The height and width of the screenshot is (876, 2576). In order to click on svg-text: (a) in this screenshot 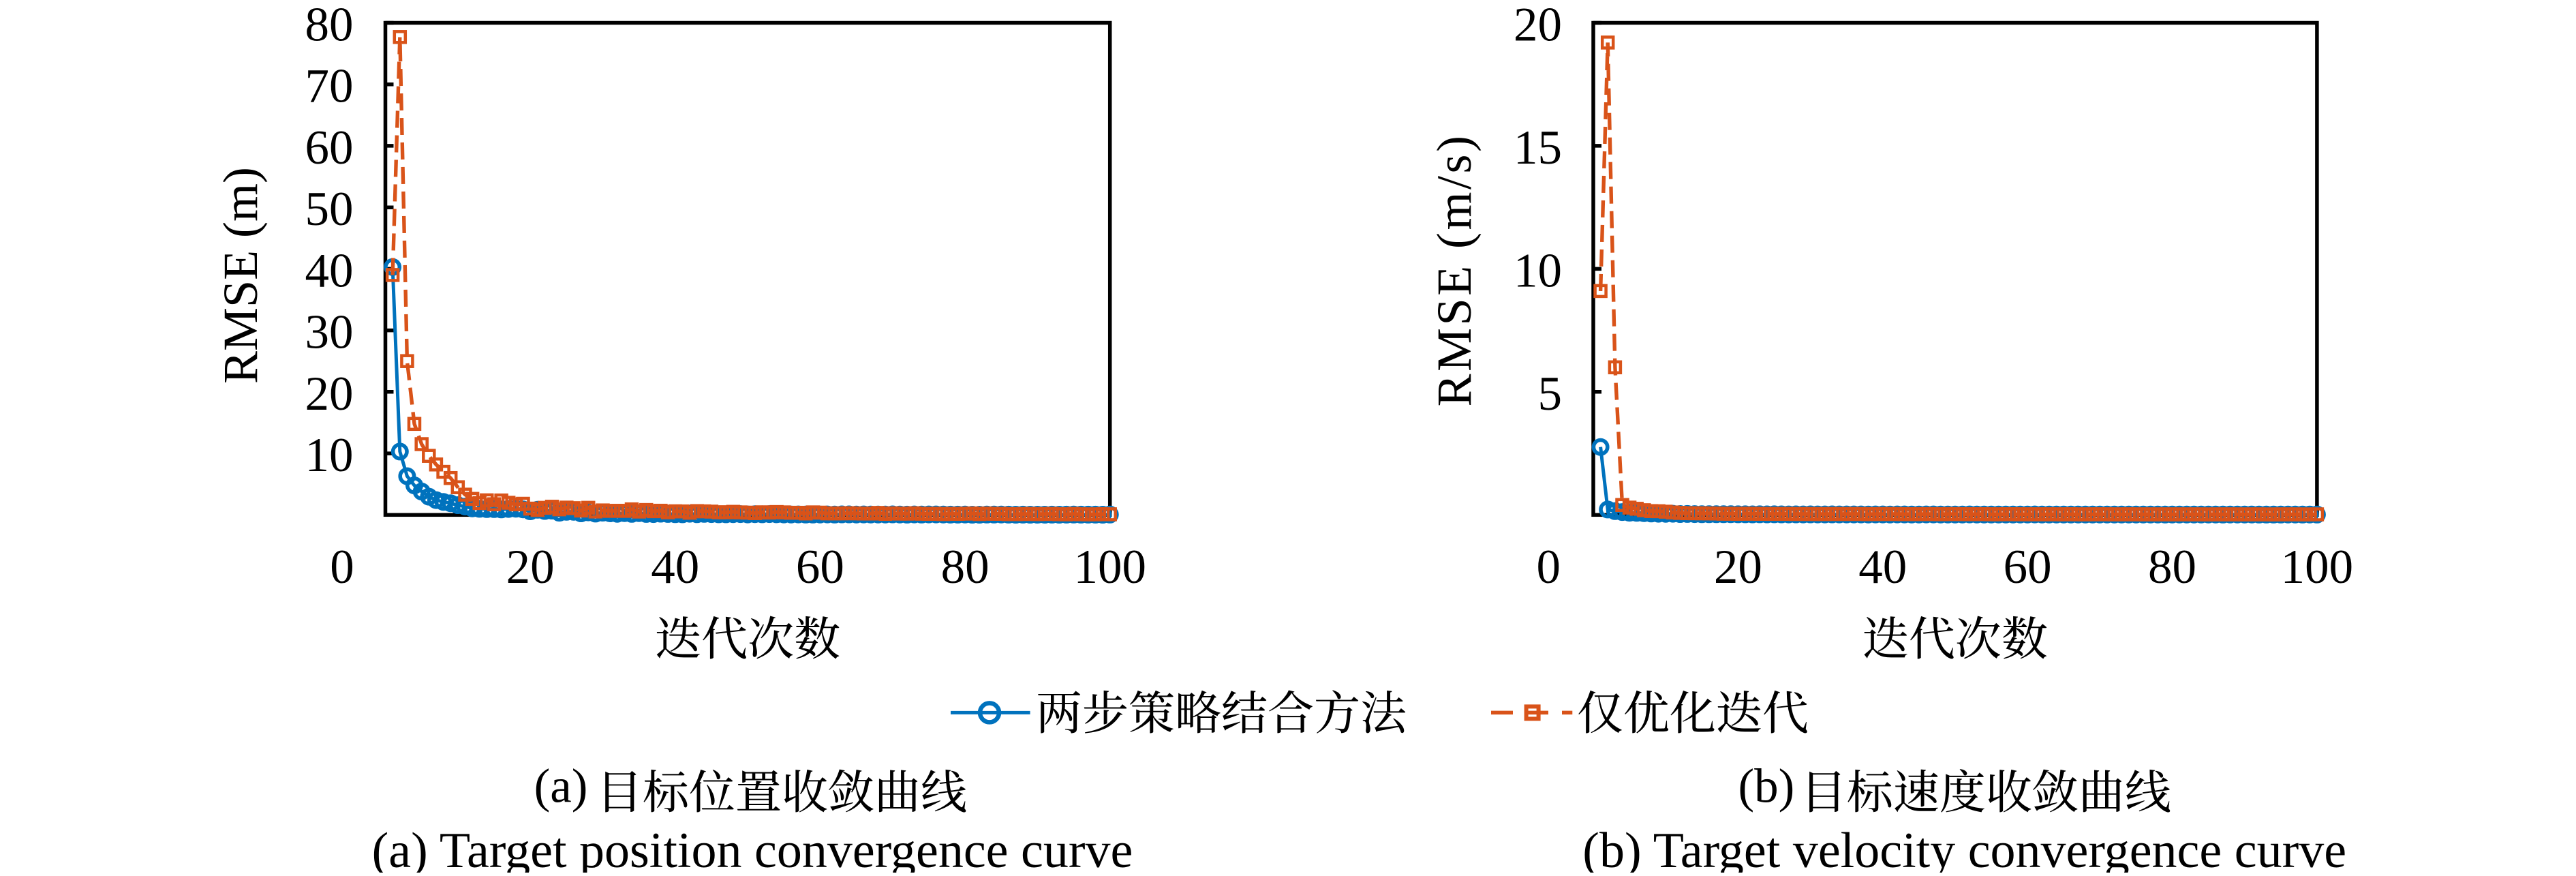, I will do `click(561, 786)`.